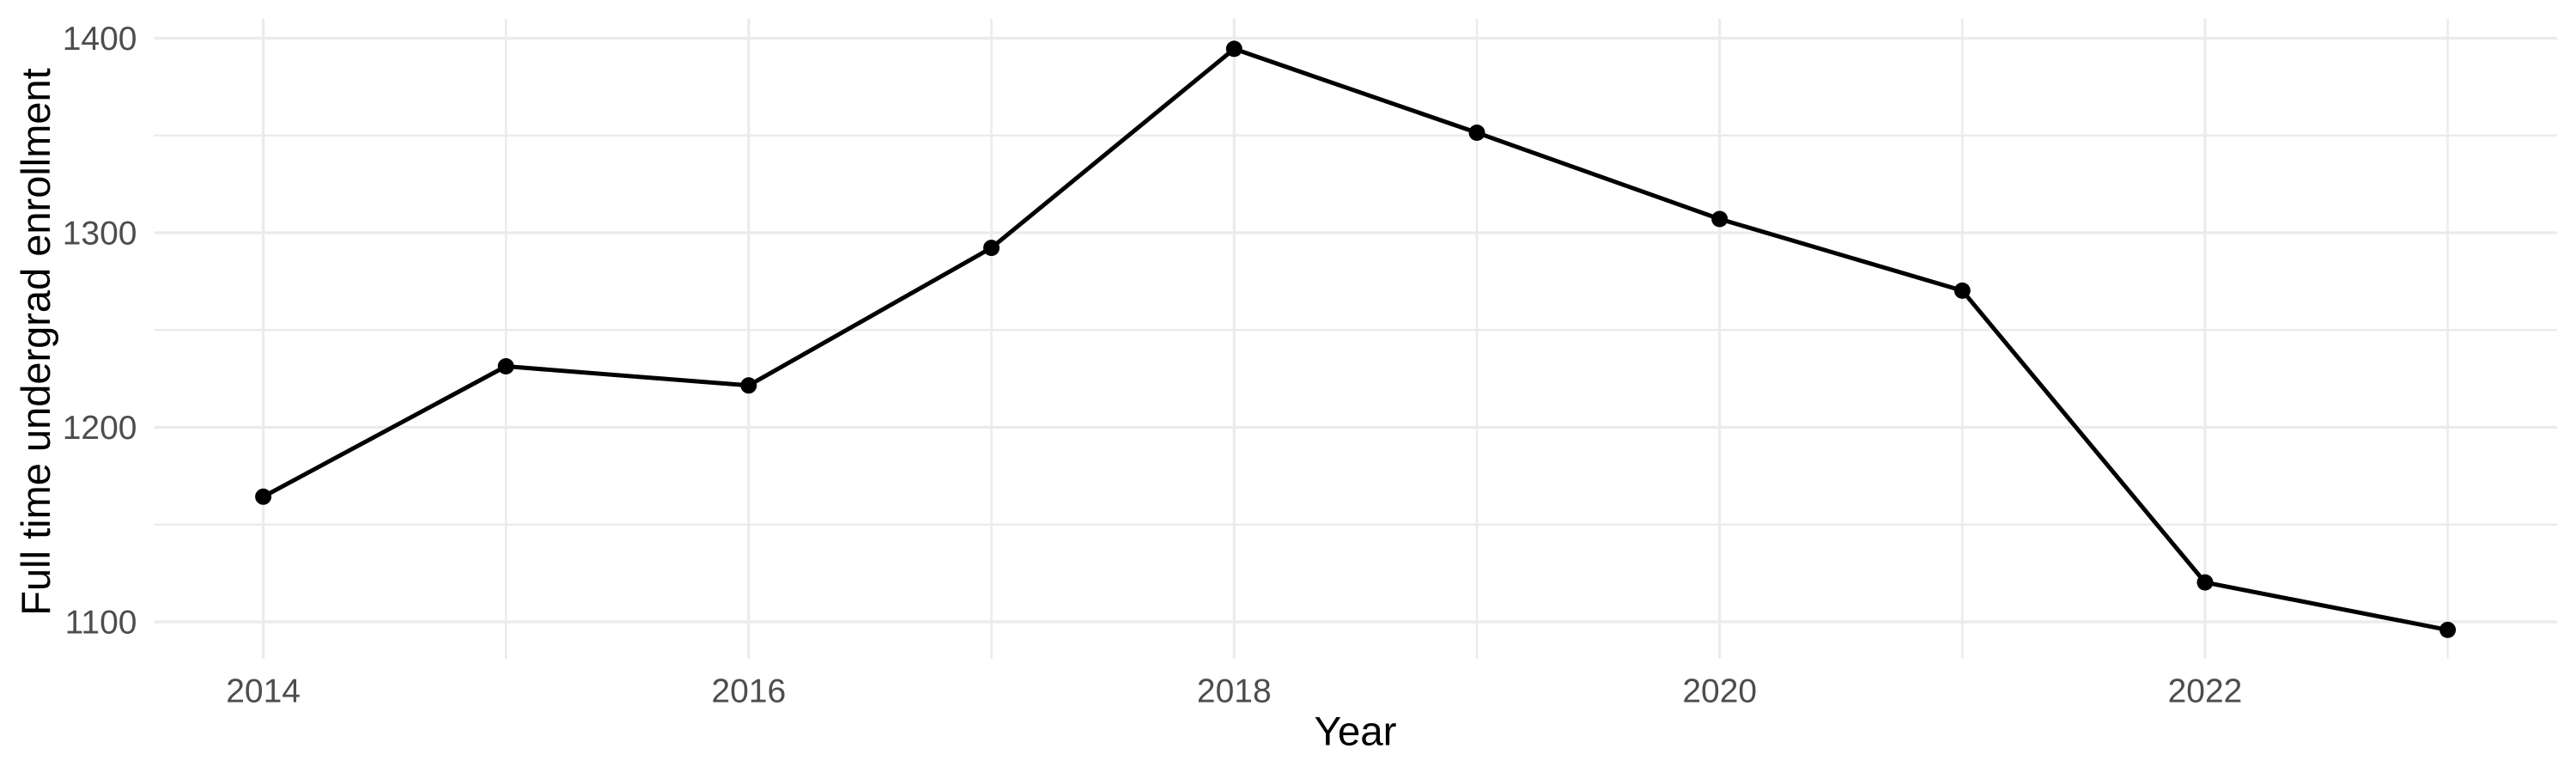 This screenshot has width=2576, height=773. I want to click on svg-text: 1100, so click(101, 623).